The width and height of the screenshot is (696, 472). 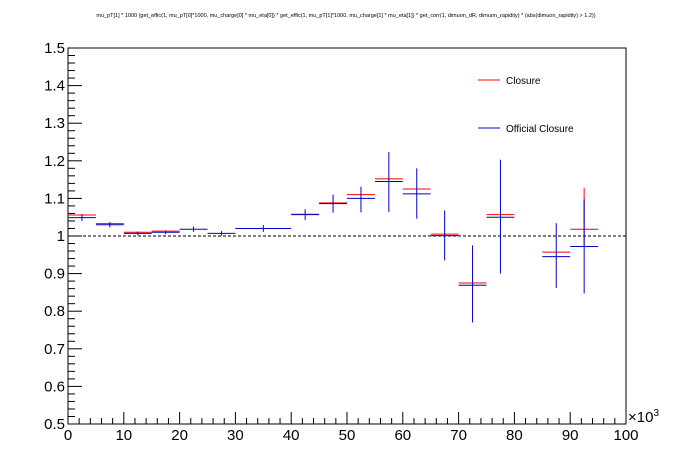 What do you see at coordinates (291, 435) in the screenshot?
I see `x-tick-label: 40` at bounding box center [291, 435].